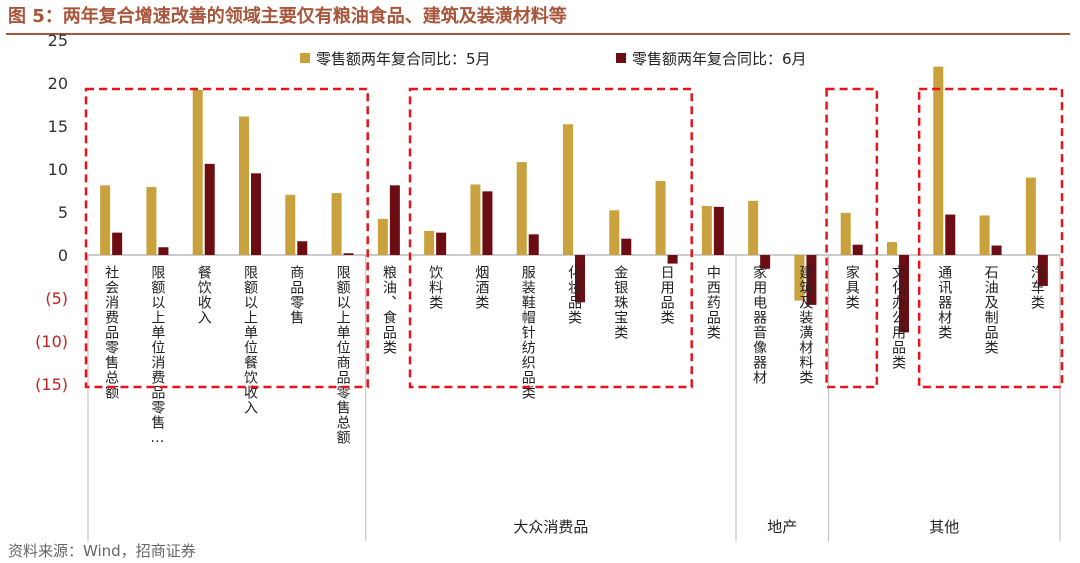 The width and height of the screenshot is (1080, 563). I want to click on y-tick-label: 5, so click(63, 212).